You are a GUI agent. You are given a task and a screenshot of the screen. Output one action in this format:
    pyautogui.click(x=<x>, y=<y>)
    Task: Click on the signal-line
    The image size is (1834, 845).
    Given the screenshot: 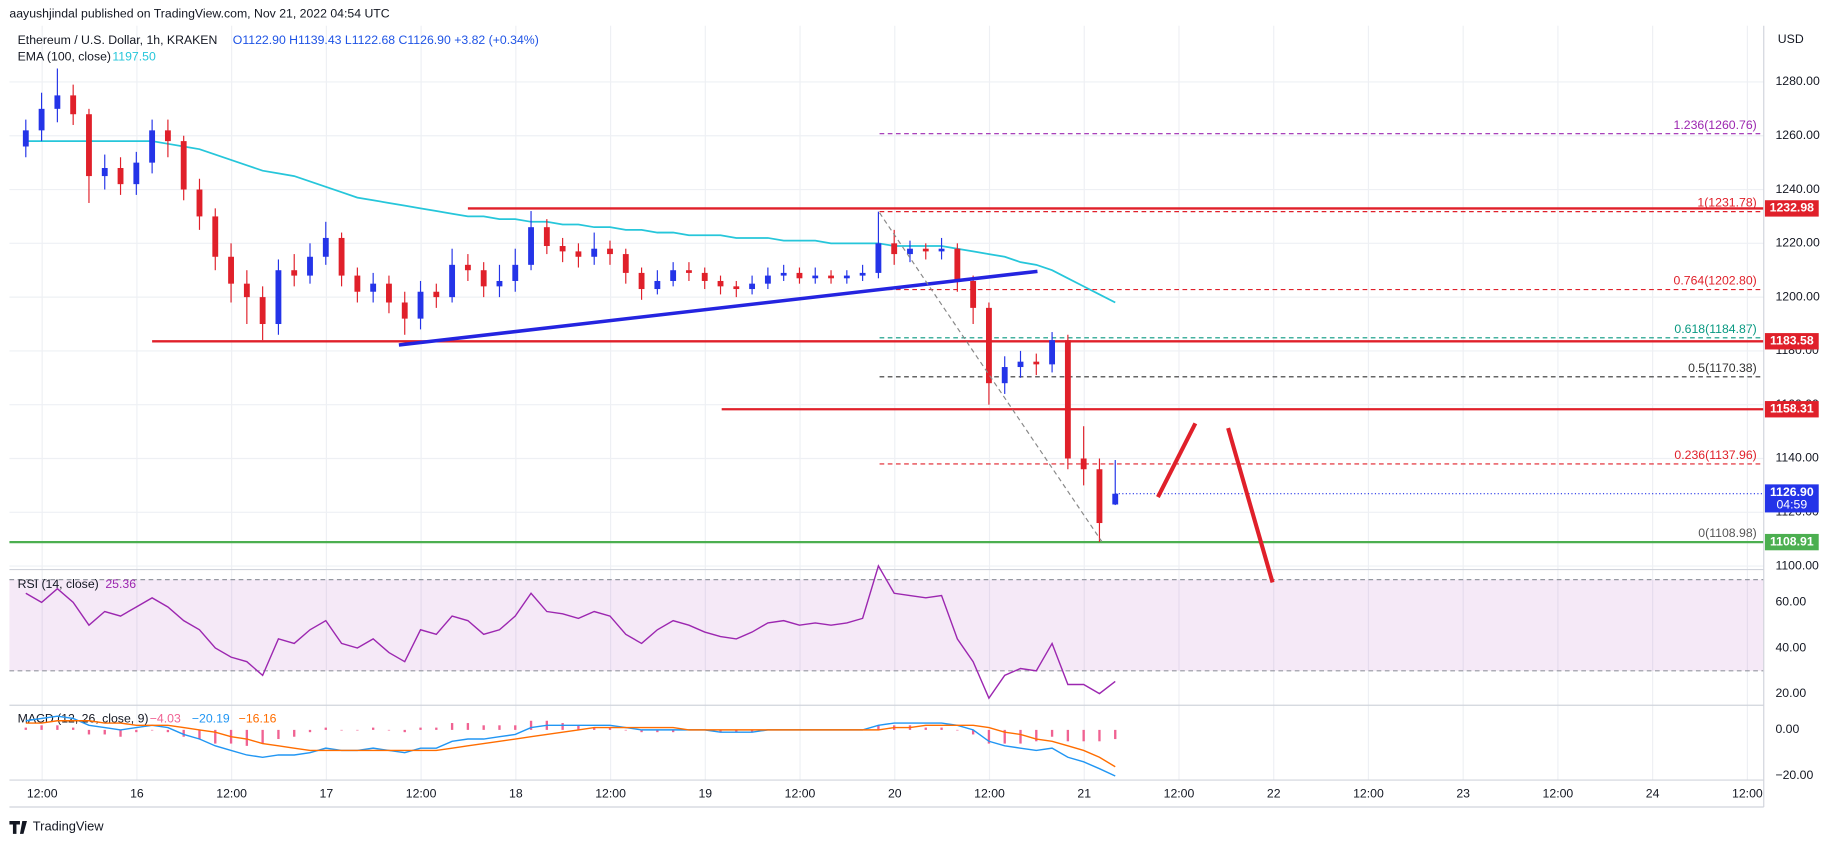 What is the action you would take?
    pyautogui.click(x=570, y=744)
    